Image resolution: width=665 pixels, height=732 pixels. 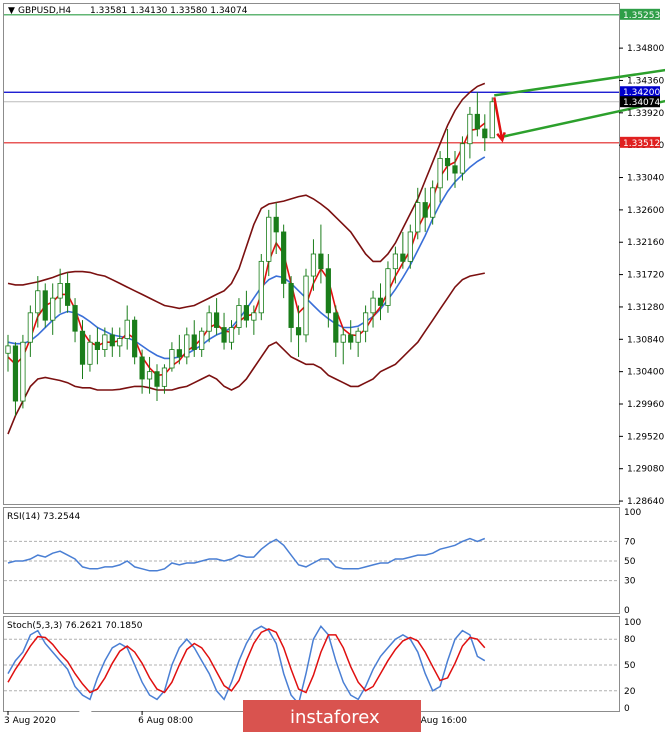 What do you see at coordinates (630, 582) in the screenshot?
I see `indicator-tick-label: 30` at bounding box center [630, 582].